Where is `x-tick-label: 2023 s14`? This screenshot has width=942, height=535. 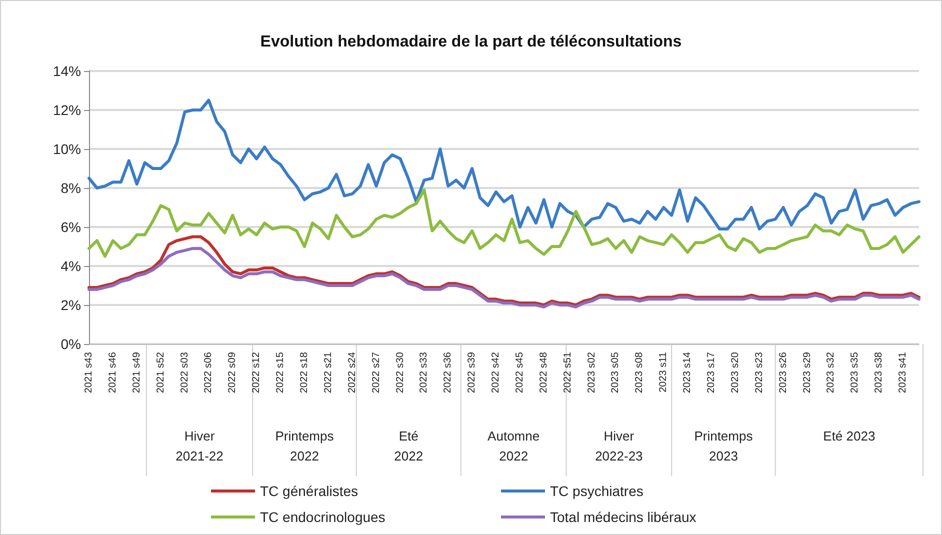
x-tick-label: 2023 s14 is located at coordinates (688, 373).